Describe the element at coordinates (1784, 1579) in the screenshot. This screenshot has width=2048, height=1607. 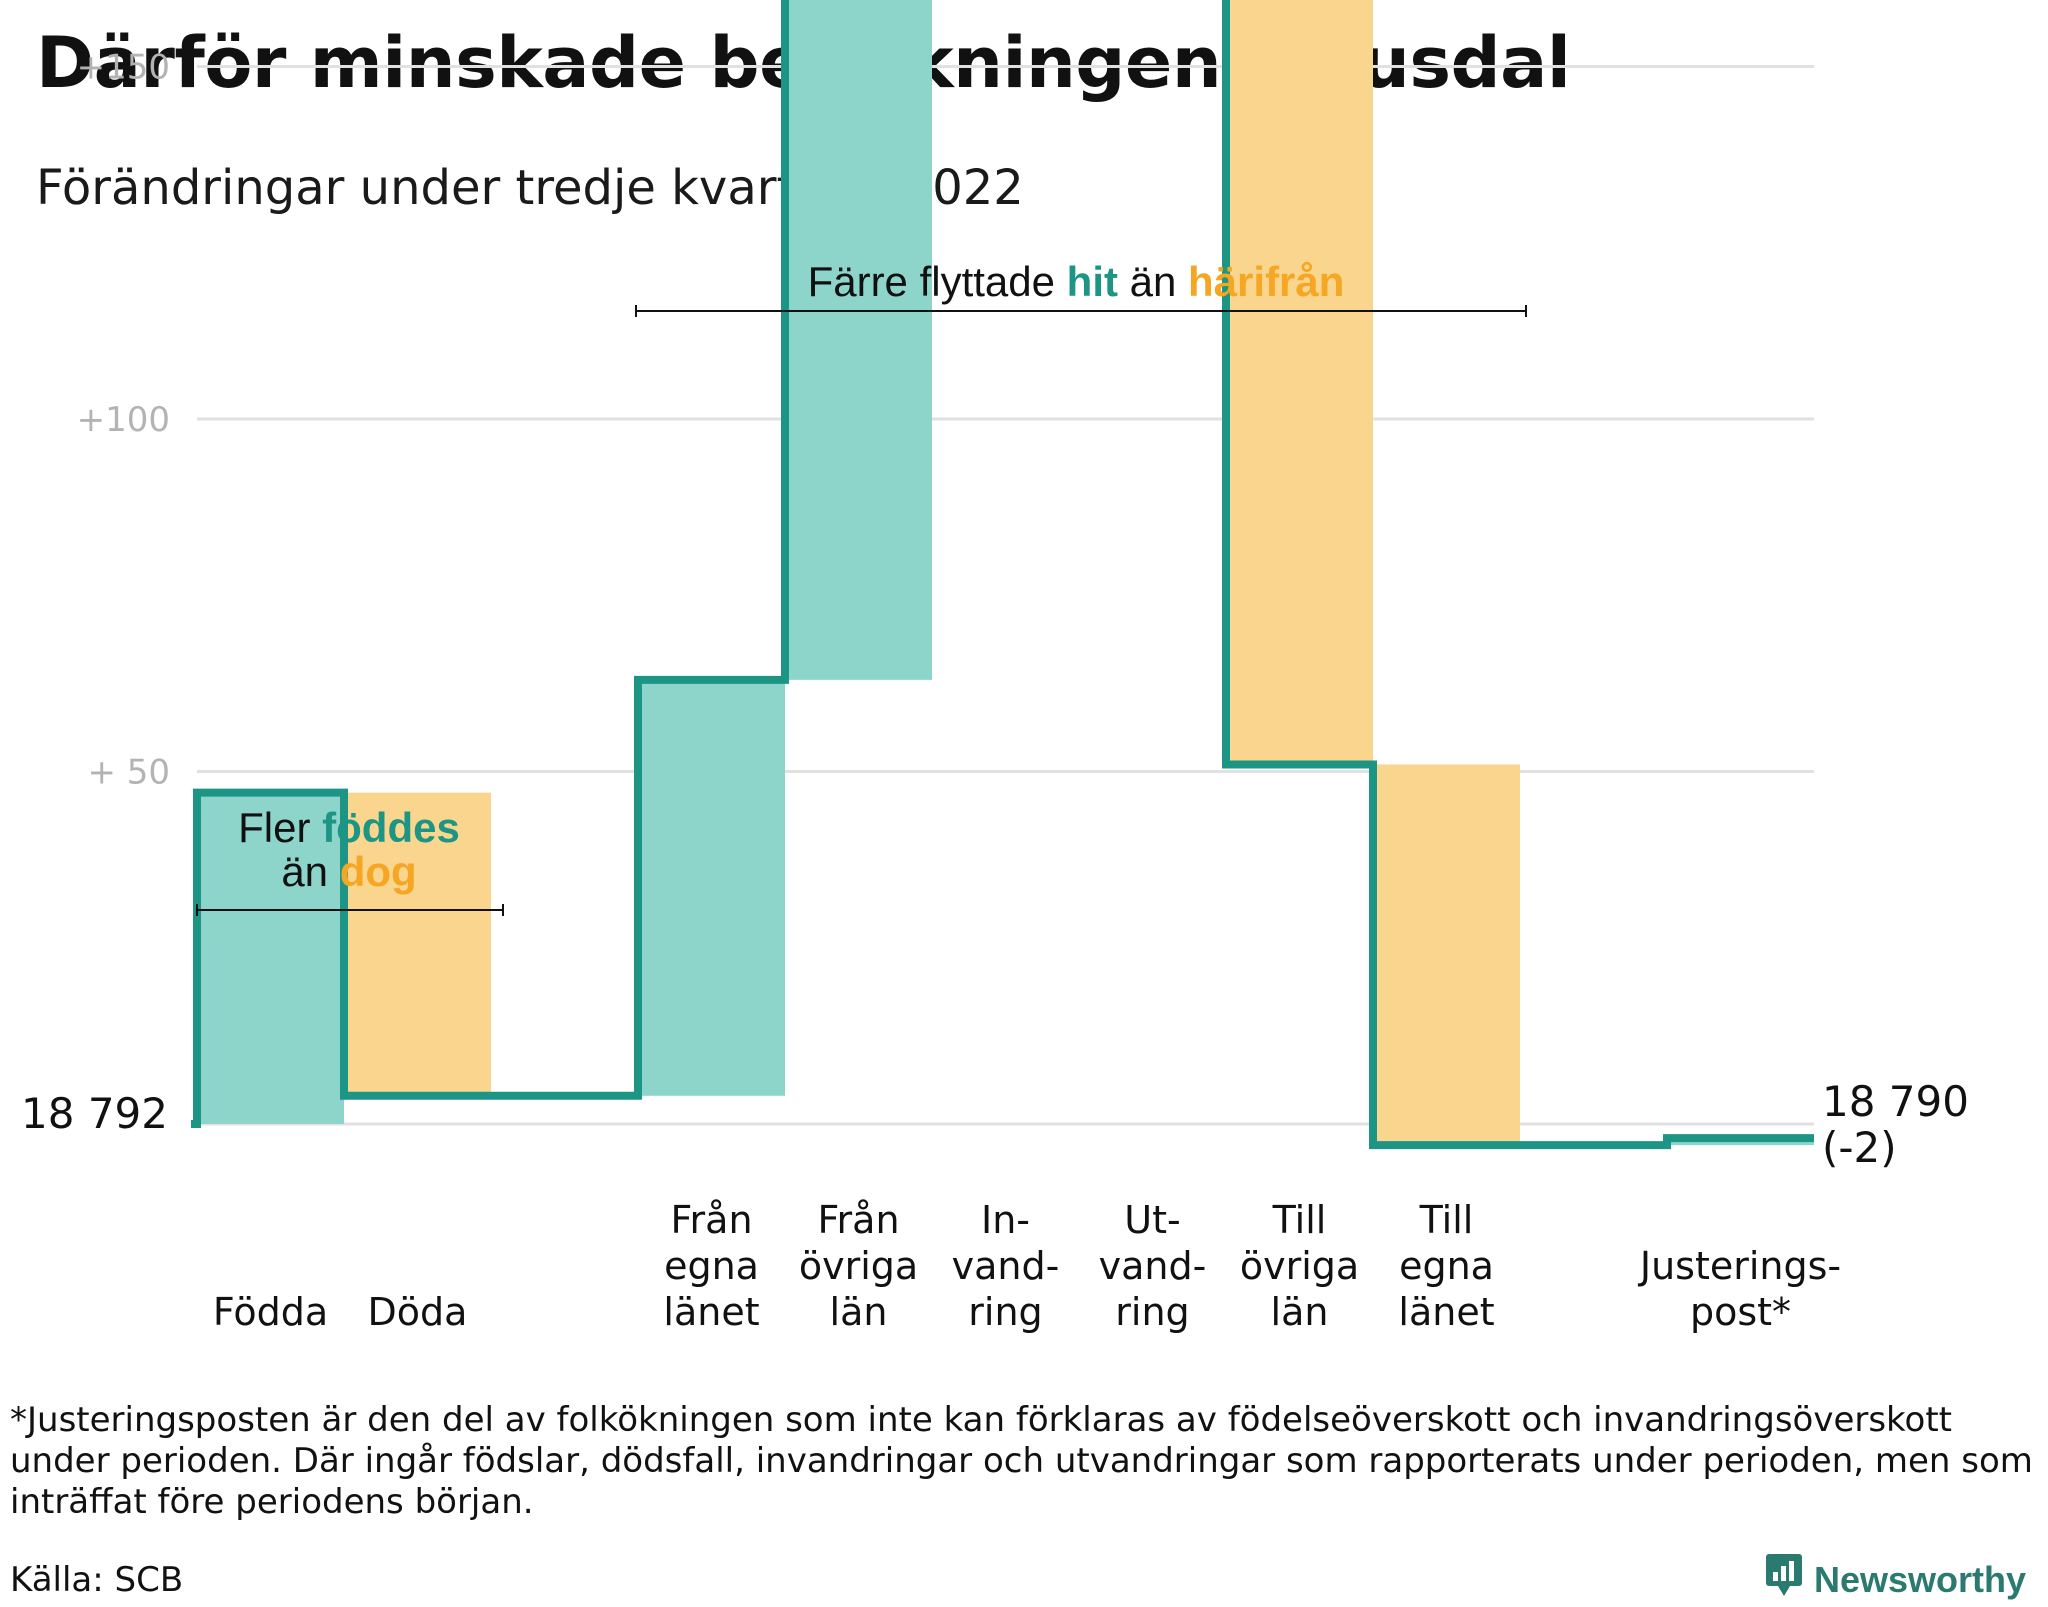
I see `newsworthy-logo-icon` at that location.